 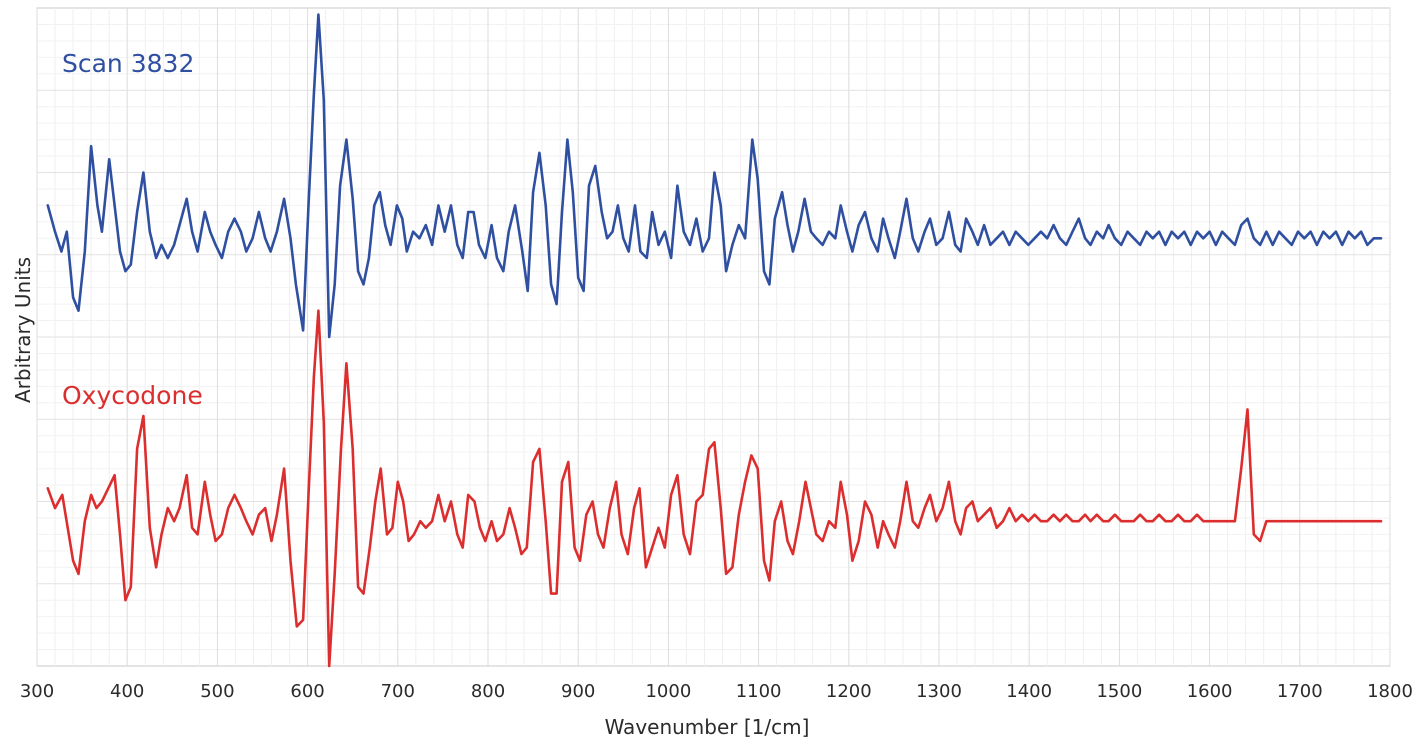 What do you see at coordinates (1390, 691) in the screenshot?
I see `x-tick-label: 1800` at bounding box center [1390, 691].